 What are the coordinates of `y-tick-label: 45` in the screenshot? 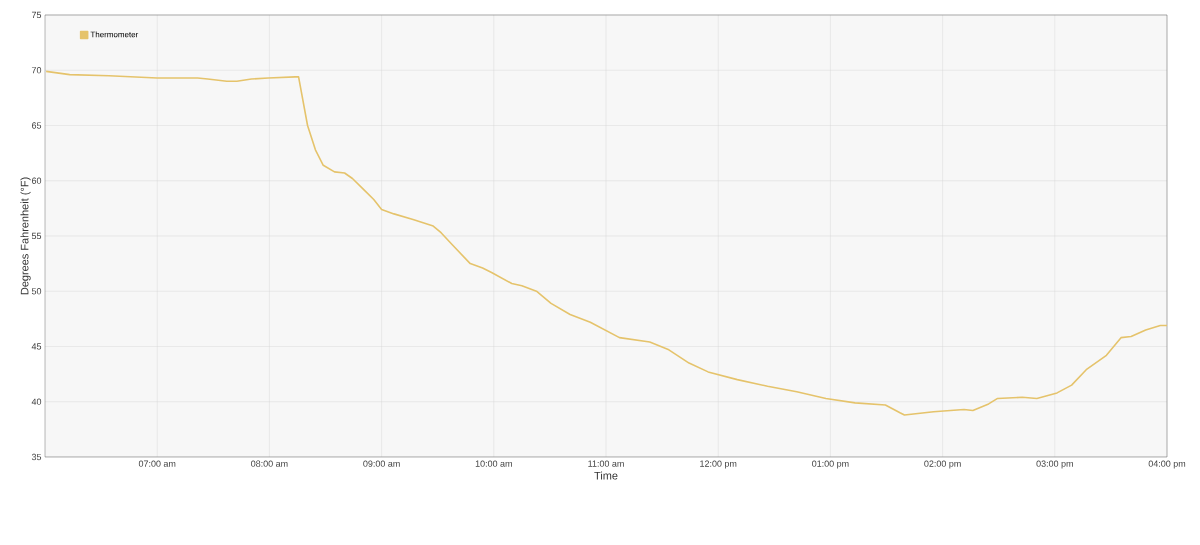 It's located at (36, 346).